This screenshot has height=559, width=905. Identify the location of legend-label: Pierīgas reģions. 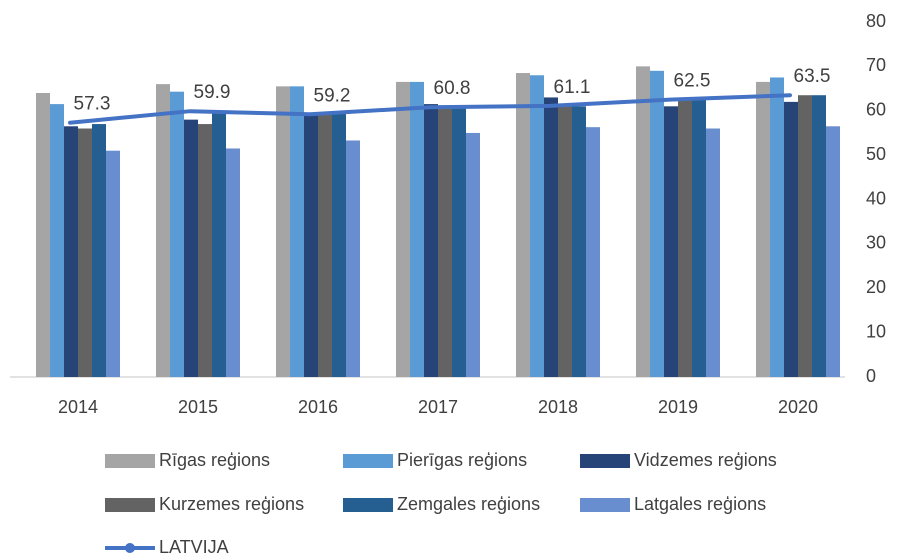
(462, 460).